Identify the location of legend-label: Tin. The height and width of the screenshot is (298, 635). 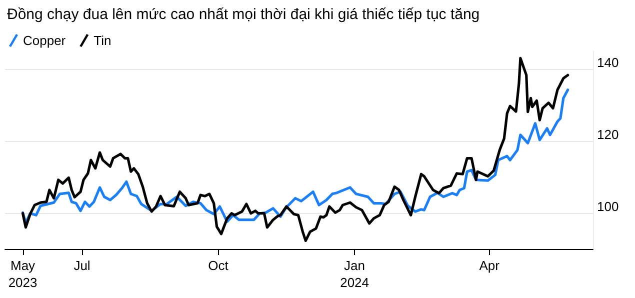
(103, 40).